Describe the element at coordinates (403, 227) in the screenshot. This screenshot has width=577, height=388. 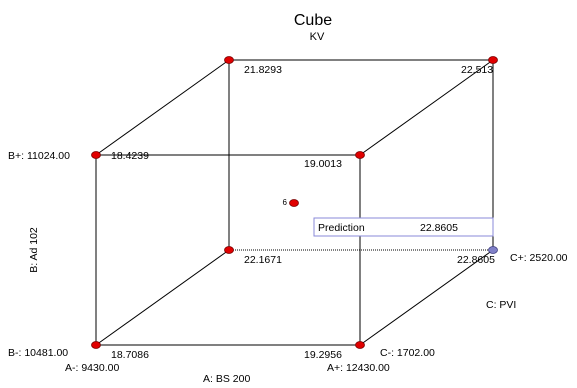
I see `prediction-box` at that location.